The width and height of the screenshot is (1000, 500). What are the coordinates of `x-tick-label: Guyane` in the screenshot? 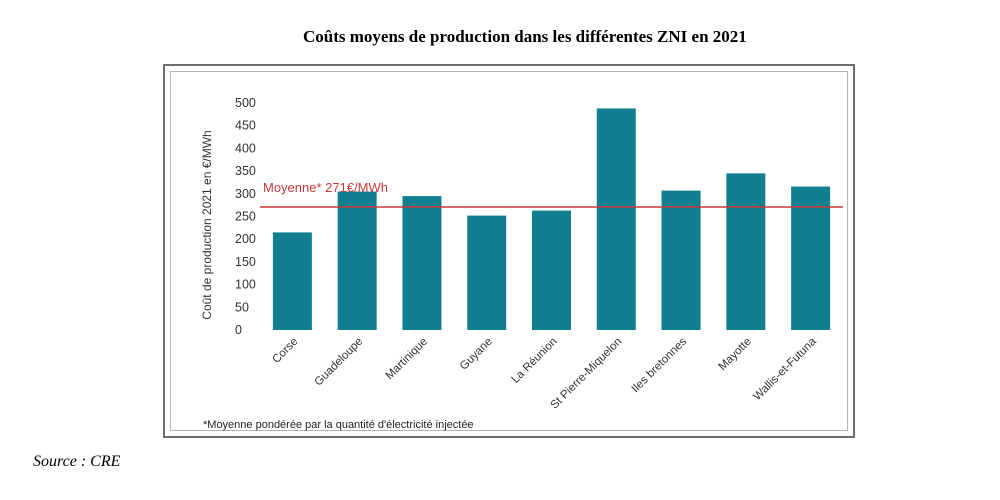 It's located at (476, 354).